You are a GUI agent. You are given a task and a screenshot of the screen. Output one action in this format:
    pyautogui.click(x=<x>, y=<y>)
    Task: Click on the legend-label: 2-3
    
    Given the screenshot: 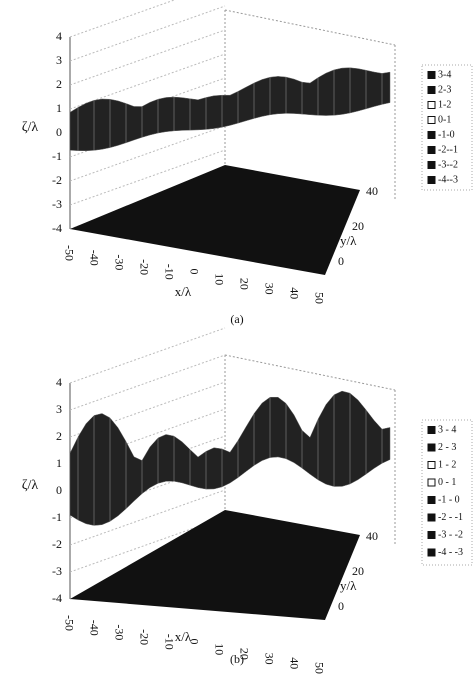 What is the action you would take?
    pyautogui.click(x=444, y=89)
    